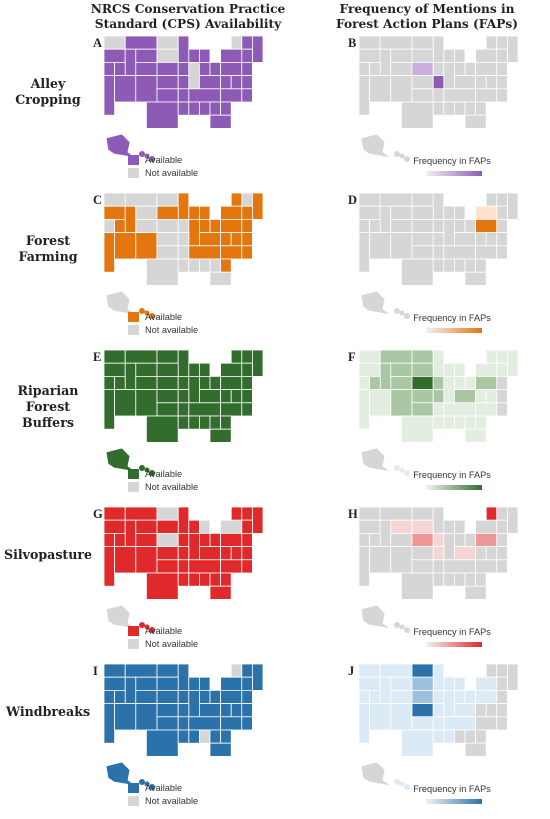 The image size is (550, 819). Describe the element at coordinates (247, 369) in the screenshot. I see `state-ma` at that location.